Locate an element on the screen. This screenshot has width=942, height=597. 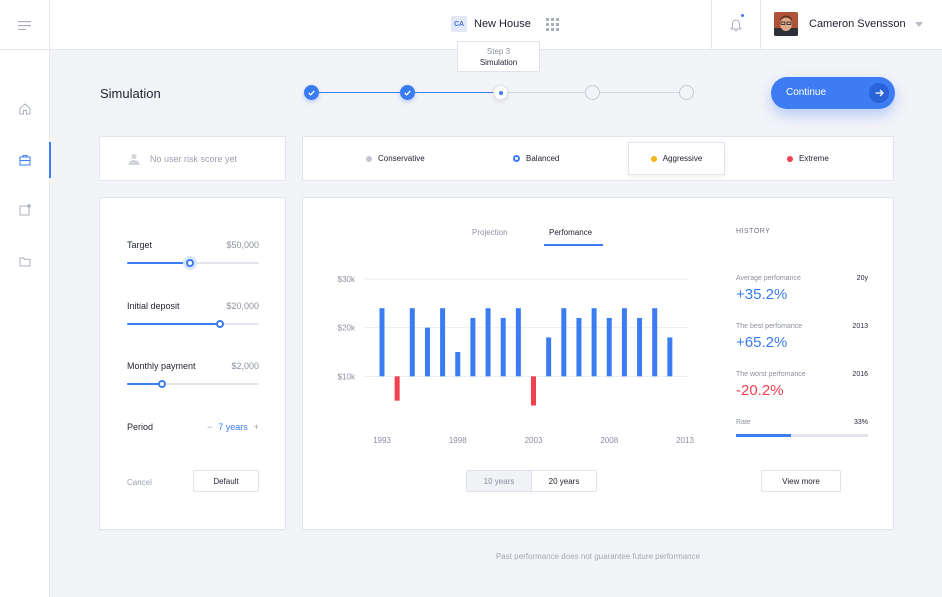
deposit-slider is located at coordinates (193, 324).